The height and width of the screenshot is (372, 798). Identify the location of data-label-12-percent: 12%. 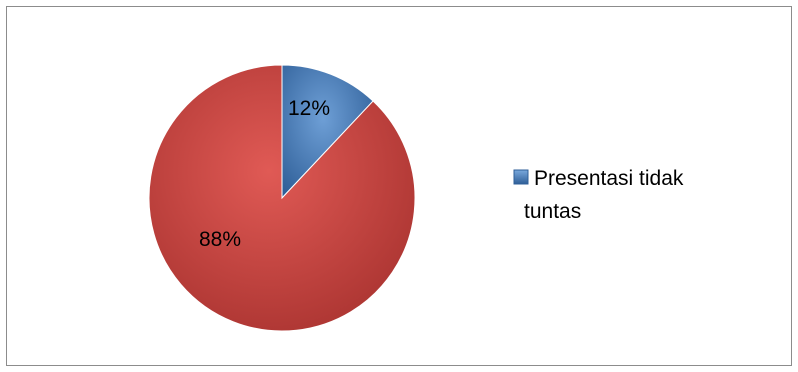
(309, 108).